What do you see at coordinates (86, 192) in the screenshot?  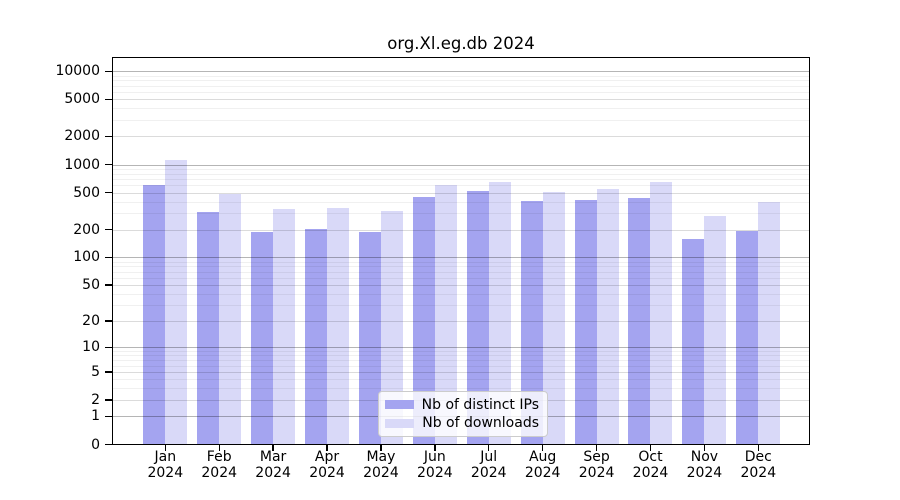 I see `y-tick-label: 500` at bounding box center [86, 192].